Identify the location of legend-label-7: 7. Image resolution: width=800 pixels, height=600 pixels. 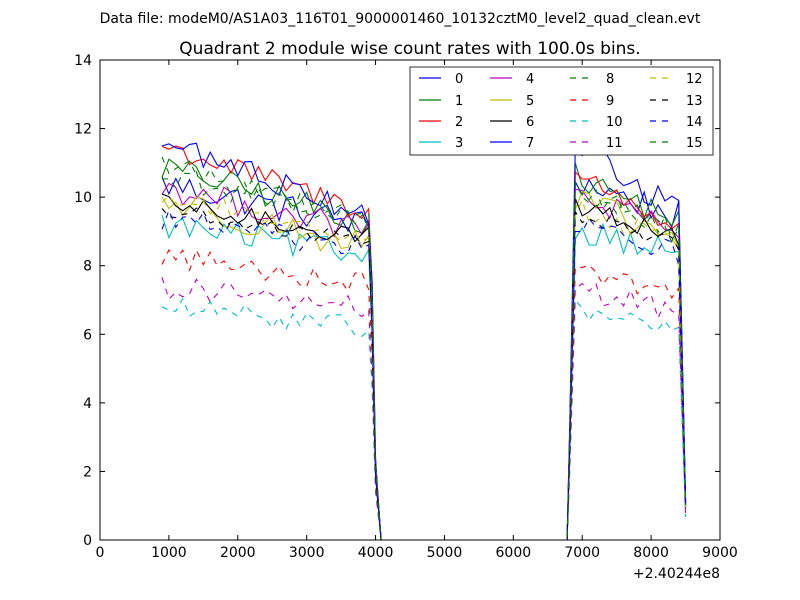
(530, 143).